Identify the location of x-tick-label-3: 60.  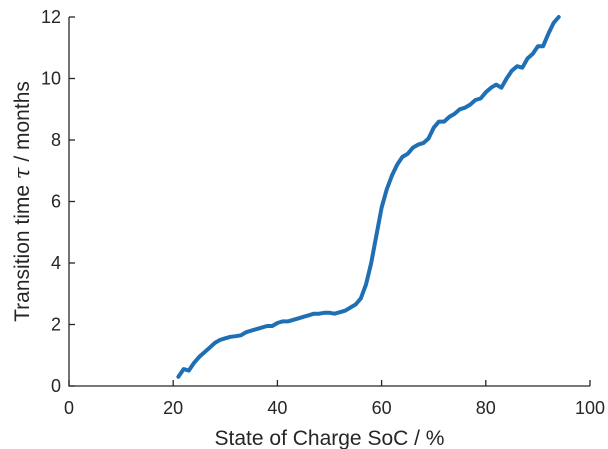
(382, 408).